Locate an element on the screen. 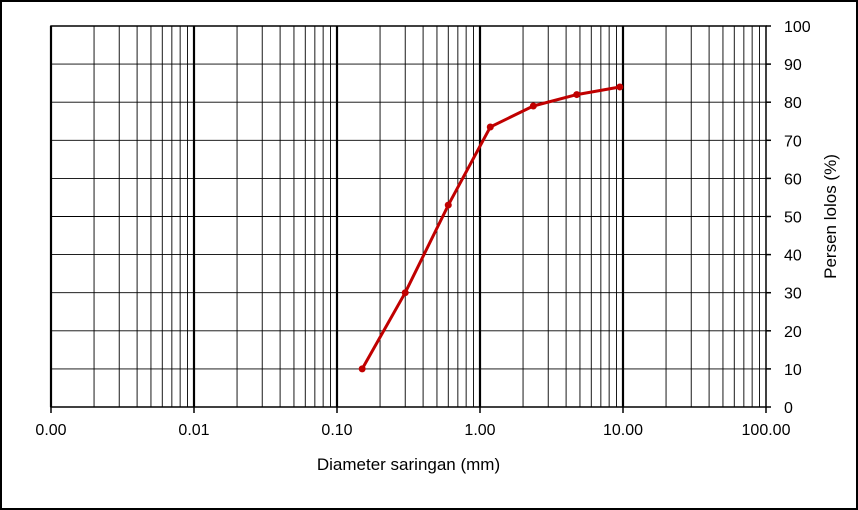  x-tick-label: 0.01 is located at coordinates (193, 430).